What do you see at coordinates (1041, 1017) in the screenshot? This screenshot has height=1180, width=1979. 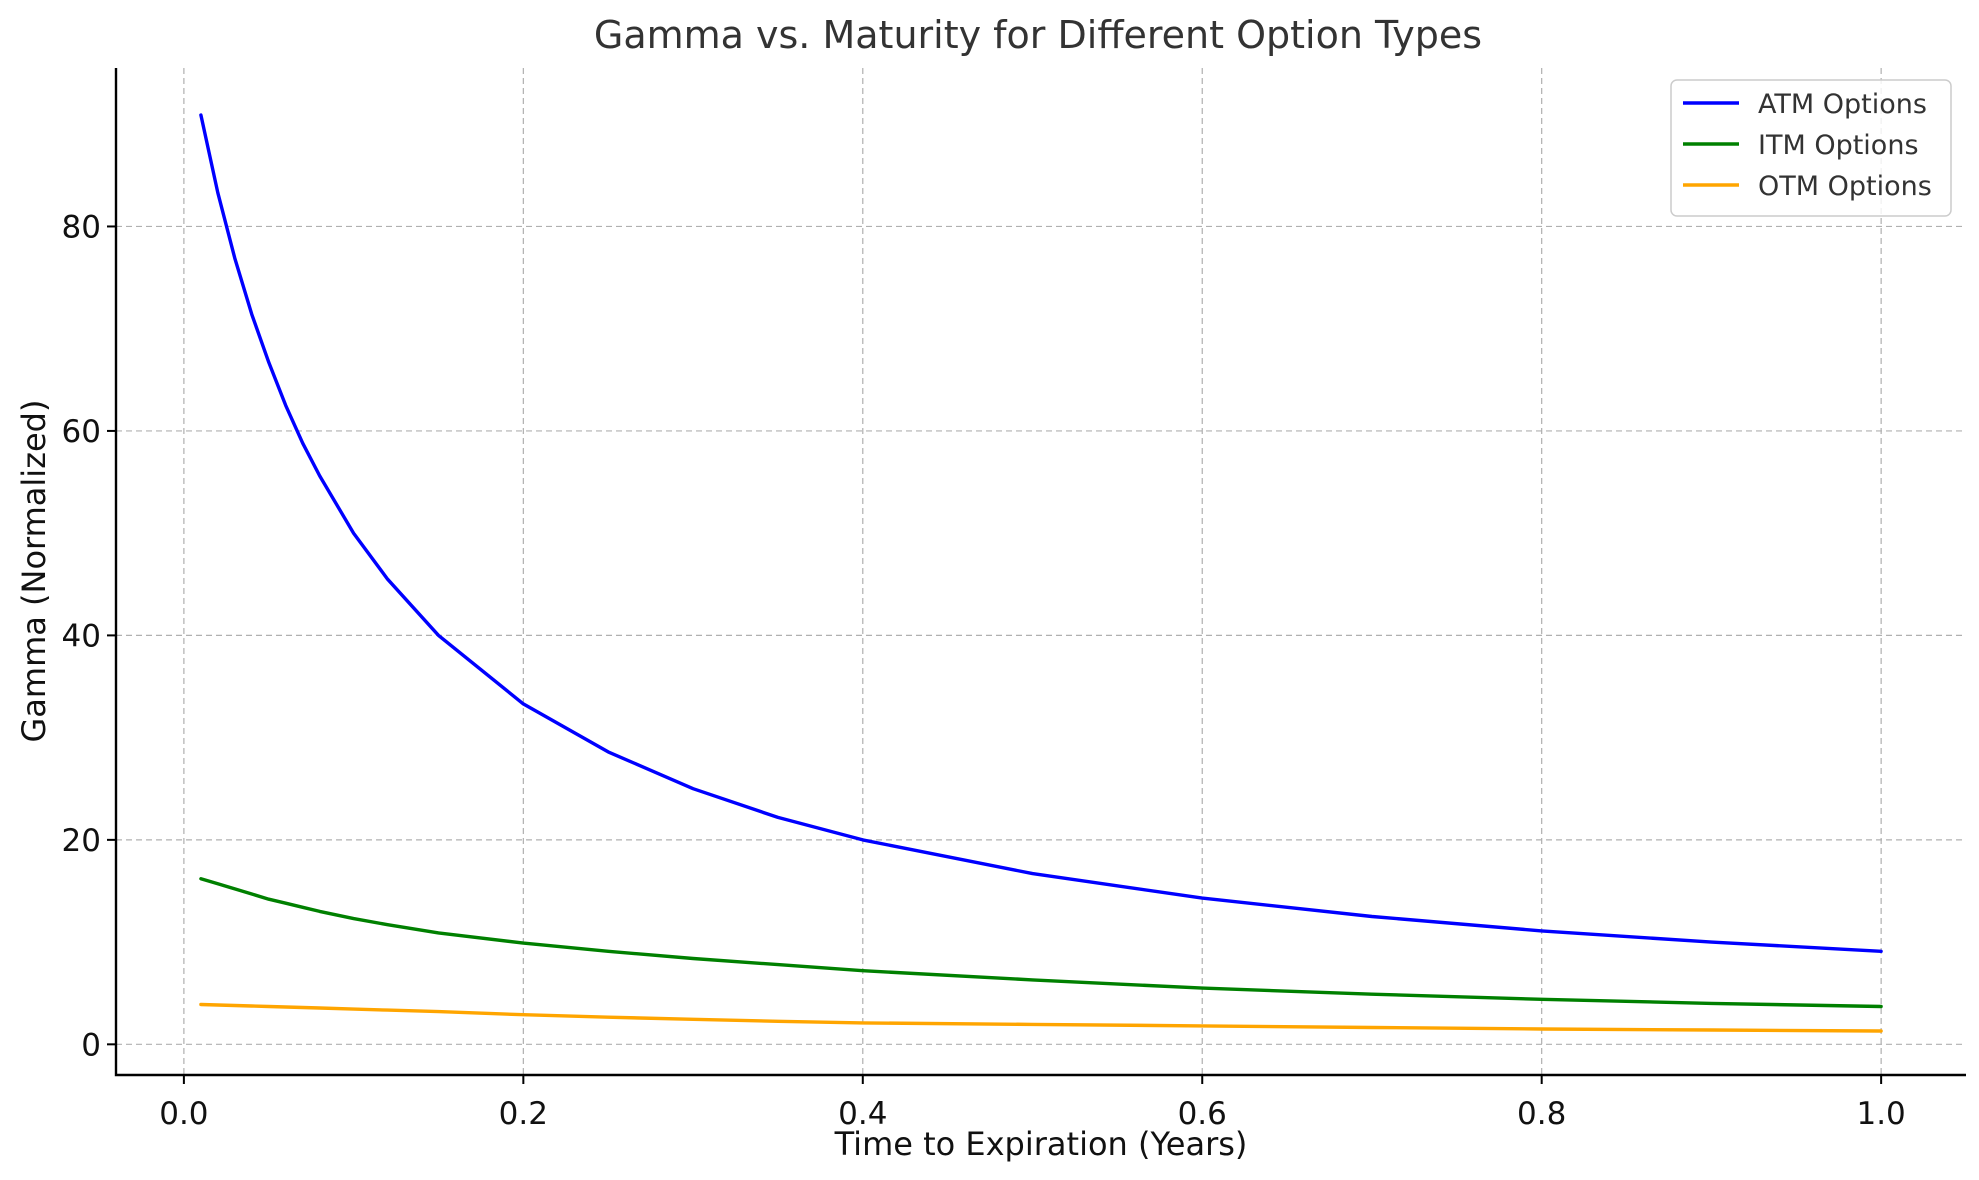 I see `series-line-otm` at bounding box center [1041, 1017].